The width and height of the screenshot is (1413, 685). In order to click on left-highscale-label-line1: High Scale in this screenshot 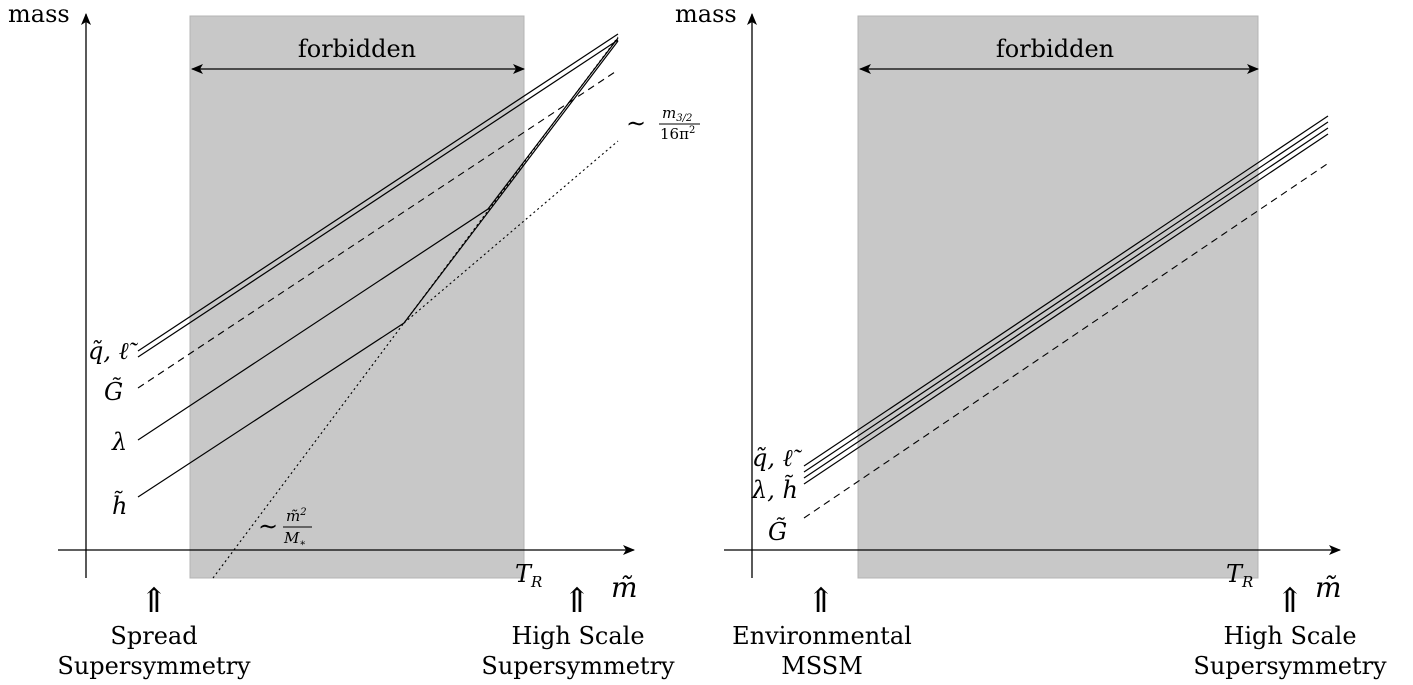, I will do `click(577, 636)`.